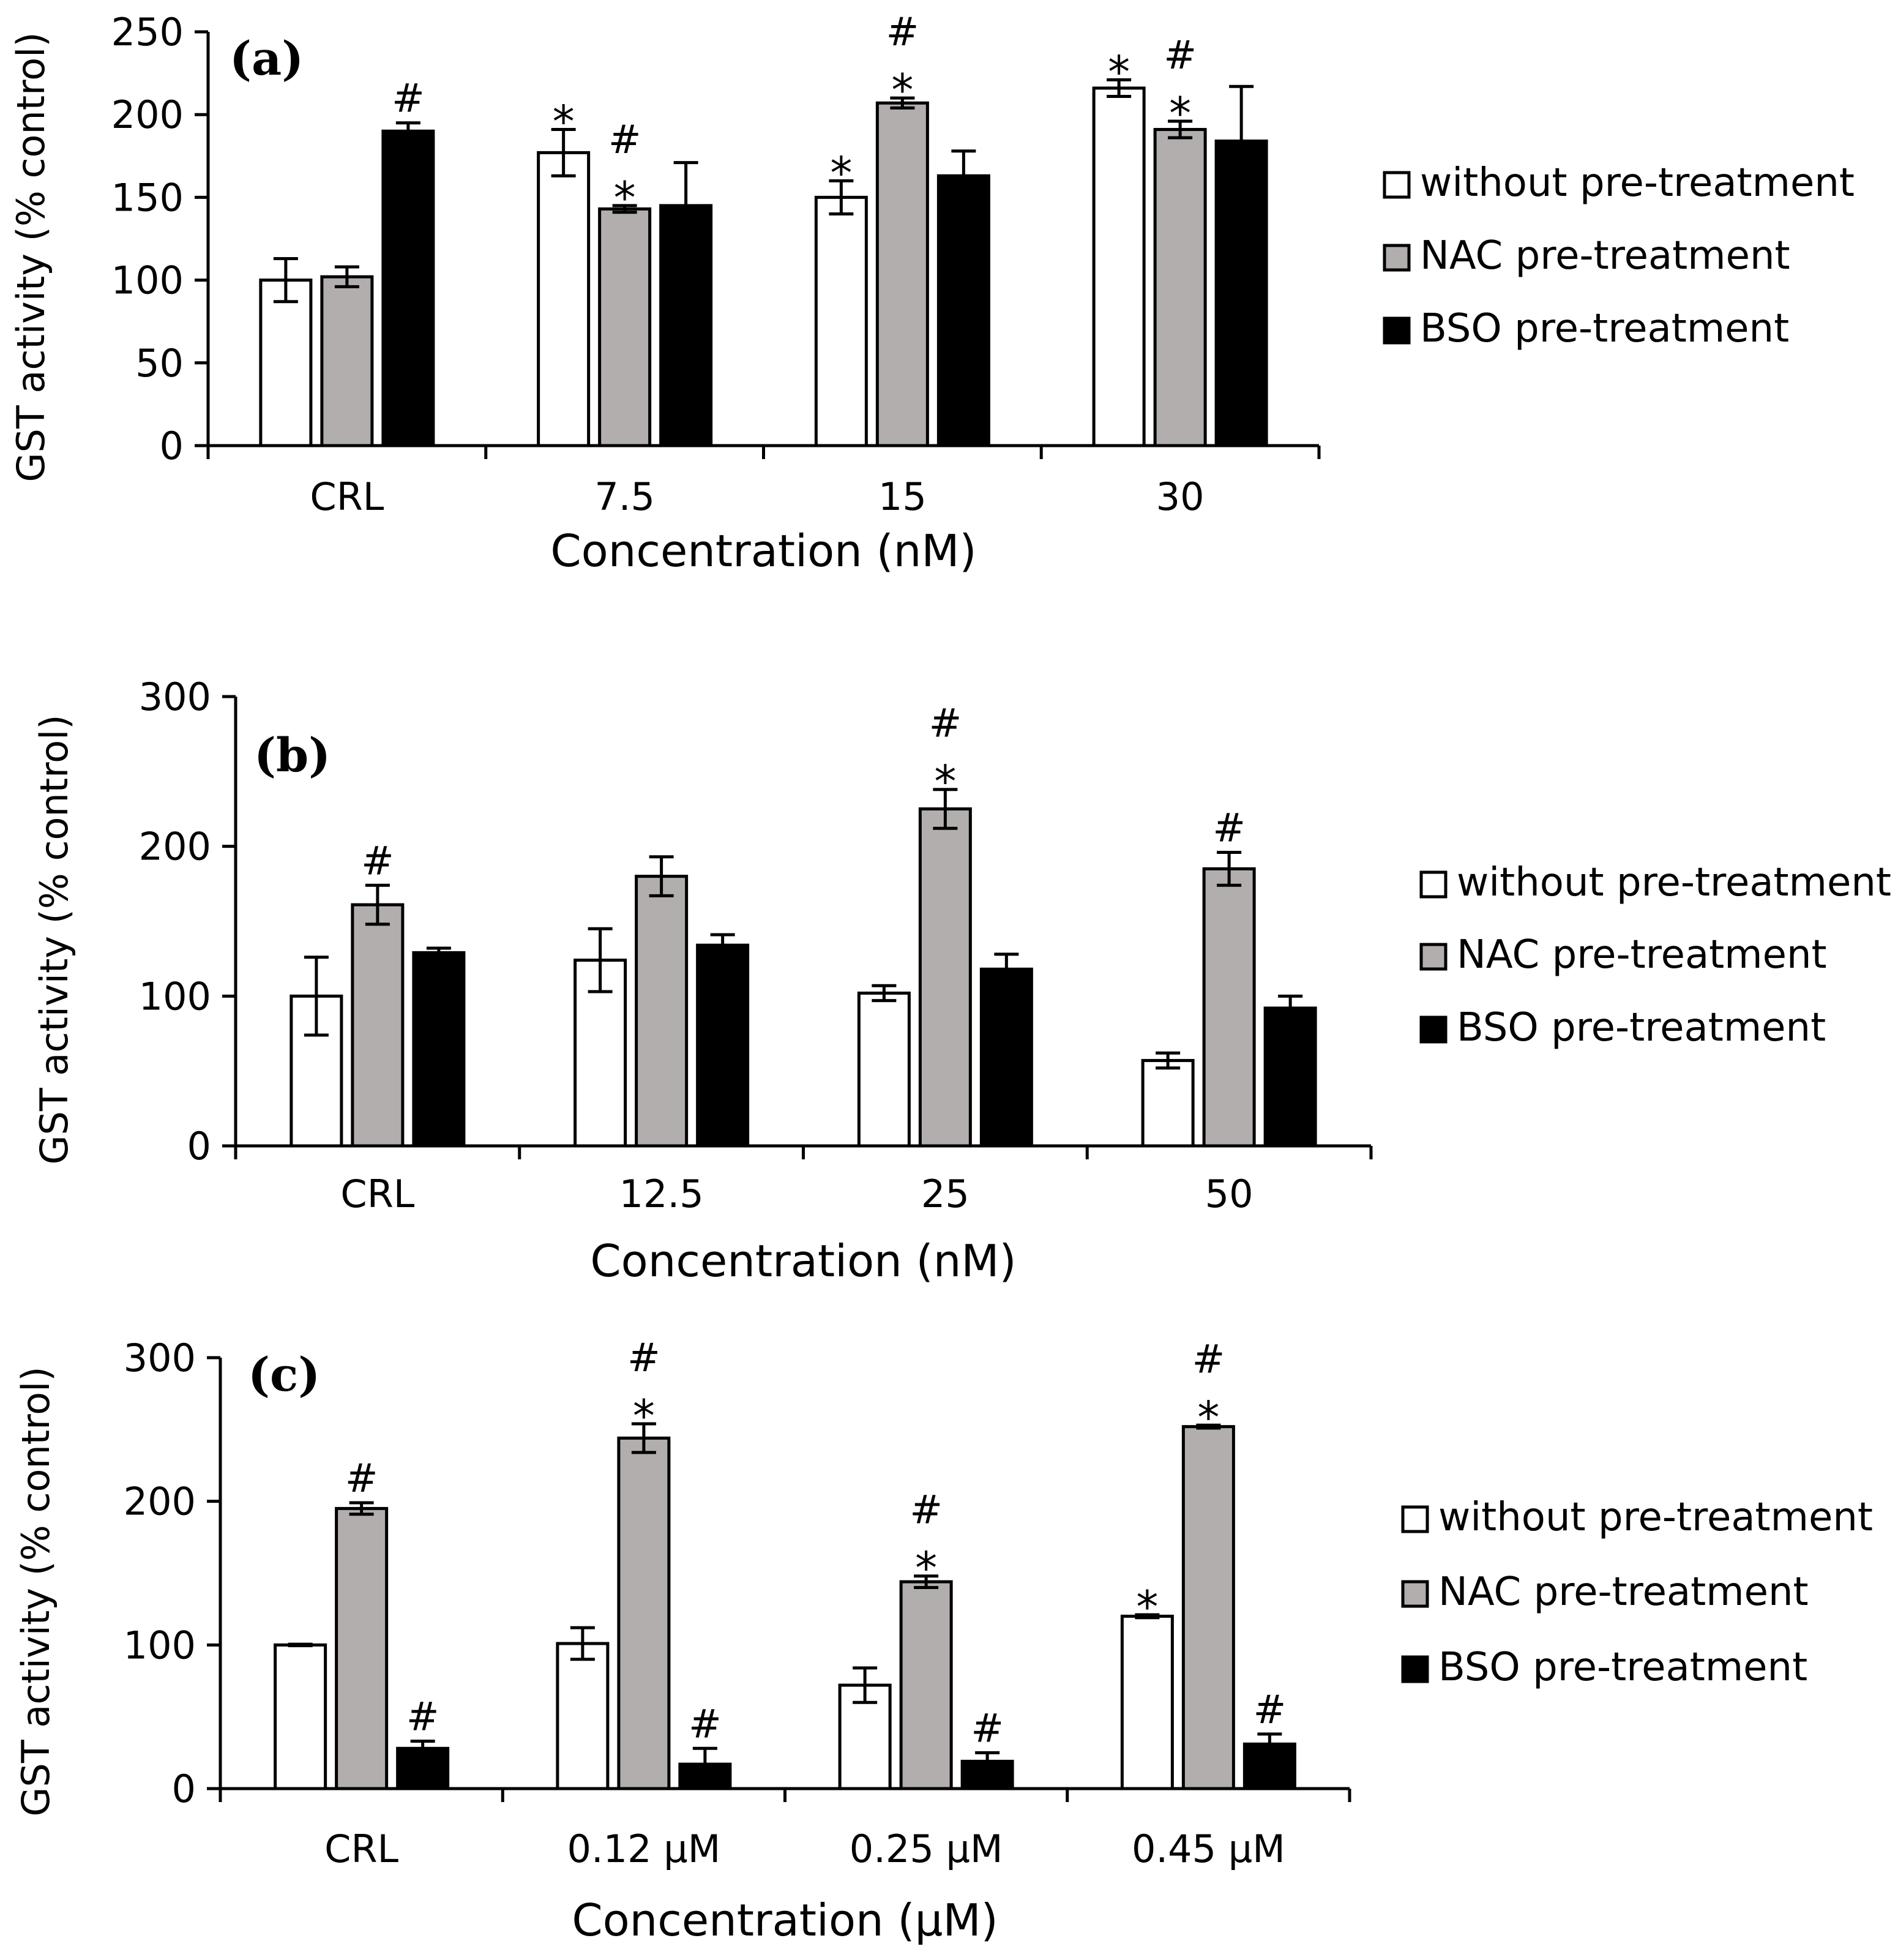 This screenshot has width=1898, height=1960. I want to click on x-tick-label: 12.5, so click(661, 1194).